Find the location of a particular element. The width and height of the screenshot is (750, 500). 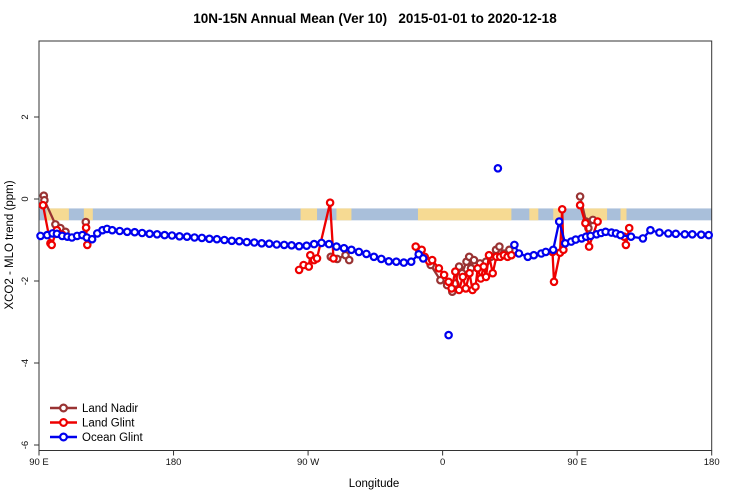

y-tick-label: 2 is located at coordinates (25, 116).